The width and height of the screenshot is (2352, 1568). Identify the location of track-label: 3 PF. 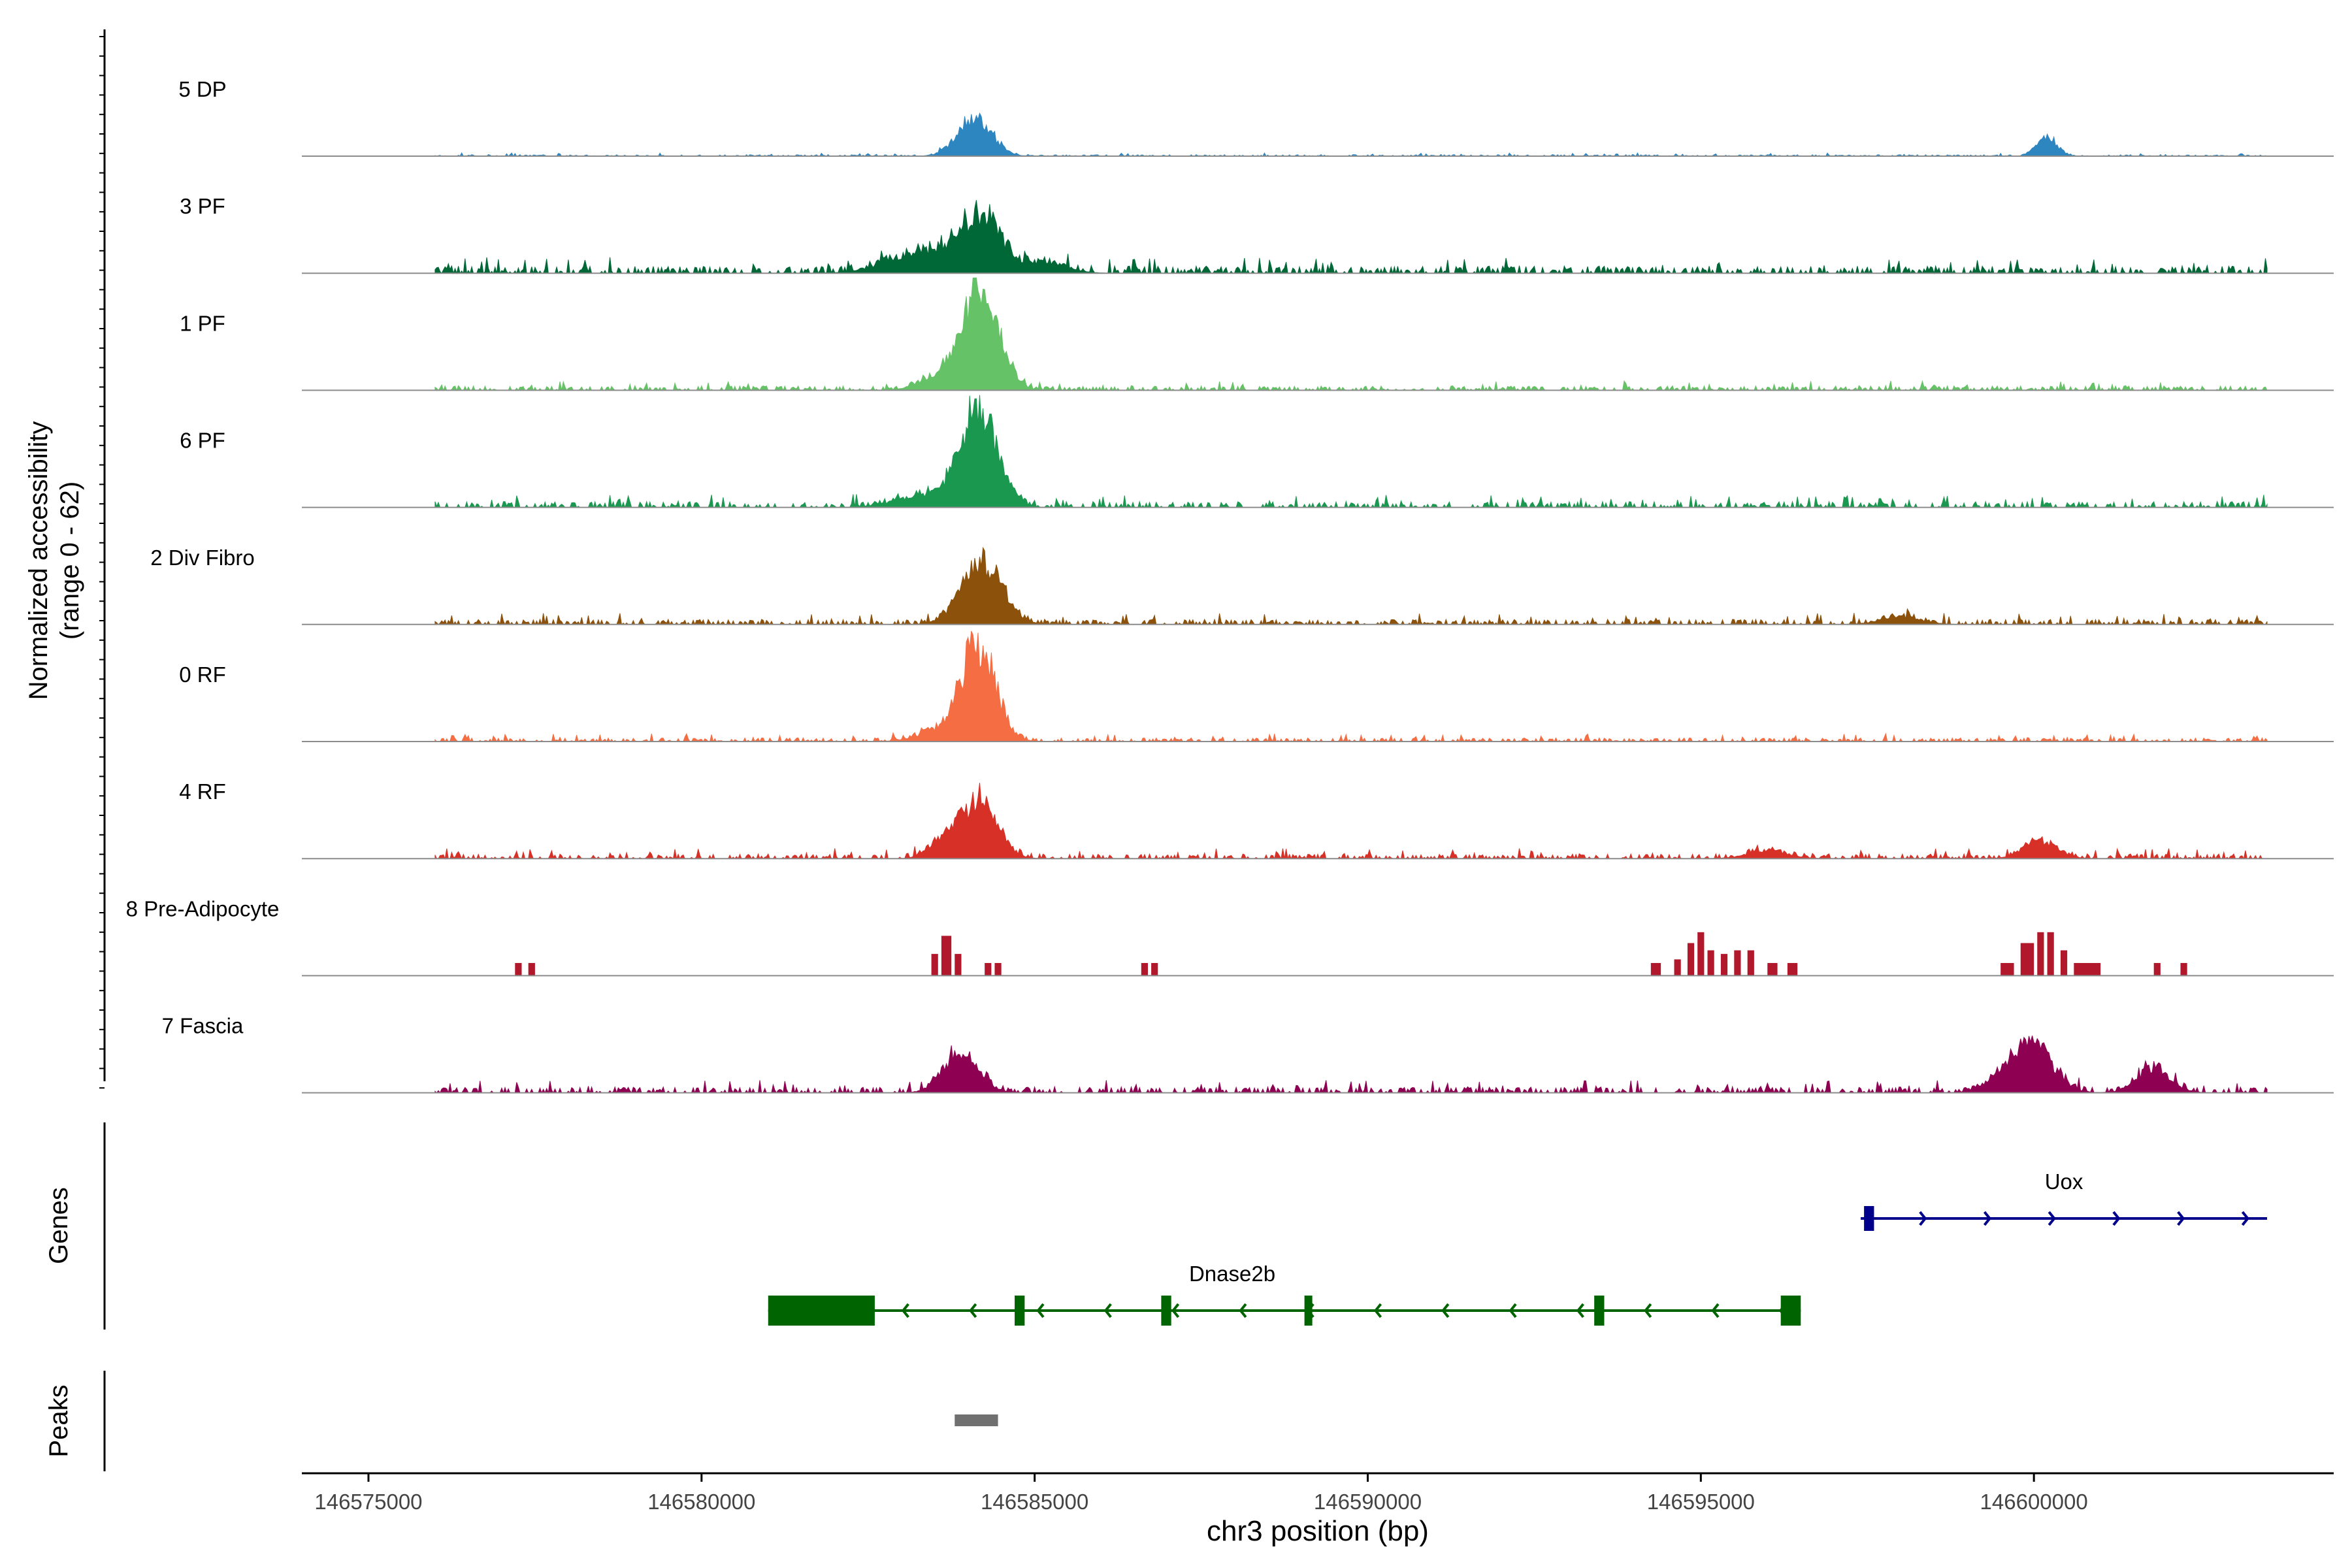
(202, 206).